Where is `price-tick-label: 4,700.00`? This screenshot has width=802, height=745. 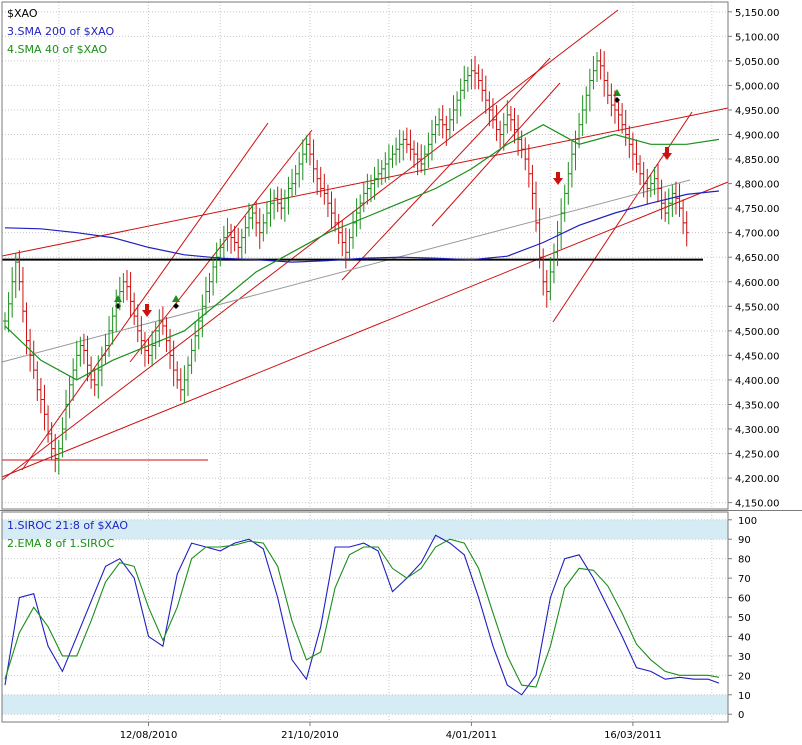 price-tick-label: 4,700.00 is located at coordinates (757, 234).